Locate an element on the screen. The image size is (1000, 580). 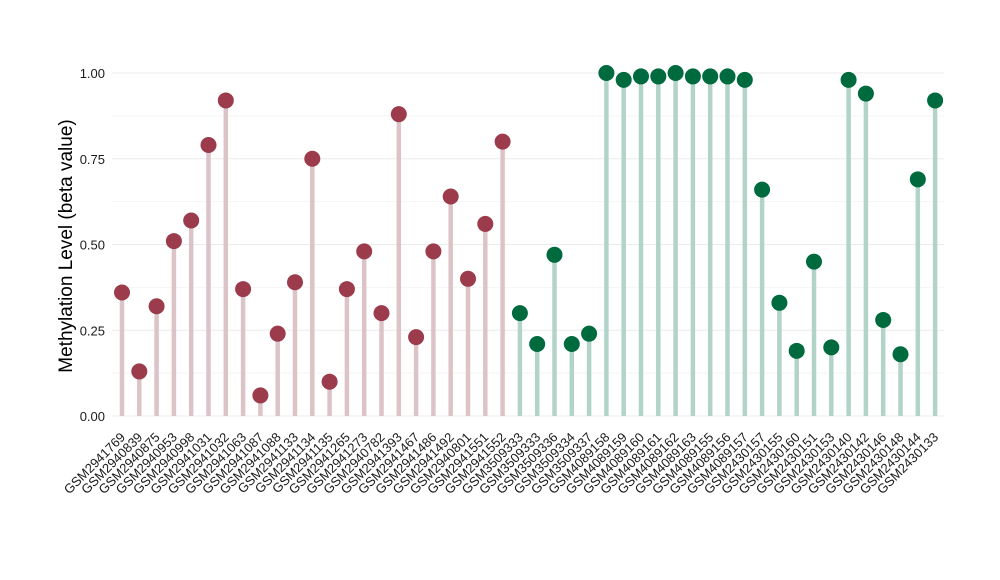
y-axis-ticks: 0.00 0.25 0.50 0.75 1.00 is located at coordinates (92, 245).